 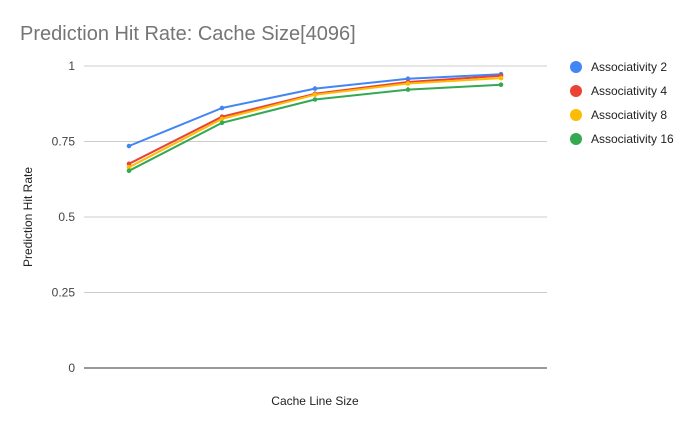 I want to click on y-axis-ticks: 0 0.25 0.5 0.75 1, so click(x=64, y=217).